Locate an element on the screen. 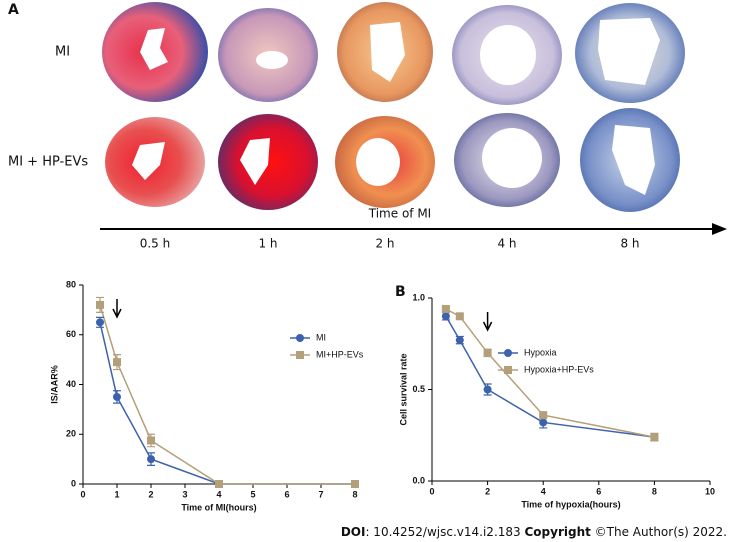 This screenshot has width=735, height=542. panel-label: B is located at coordinates (400, 292).